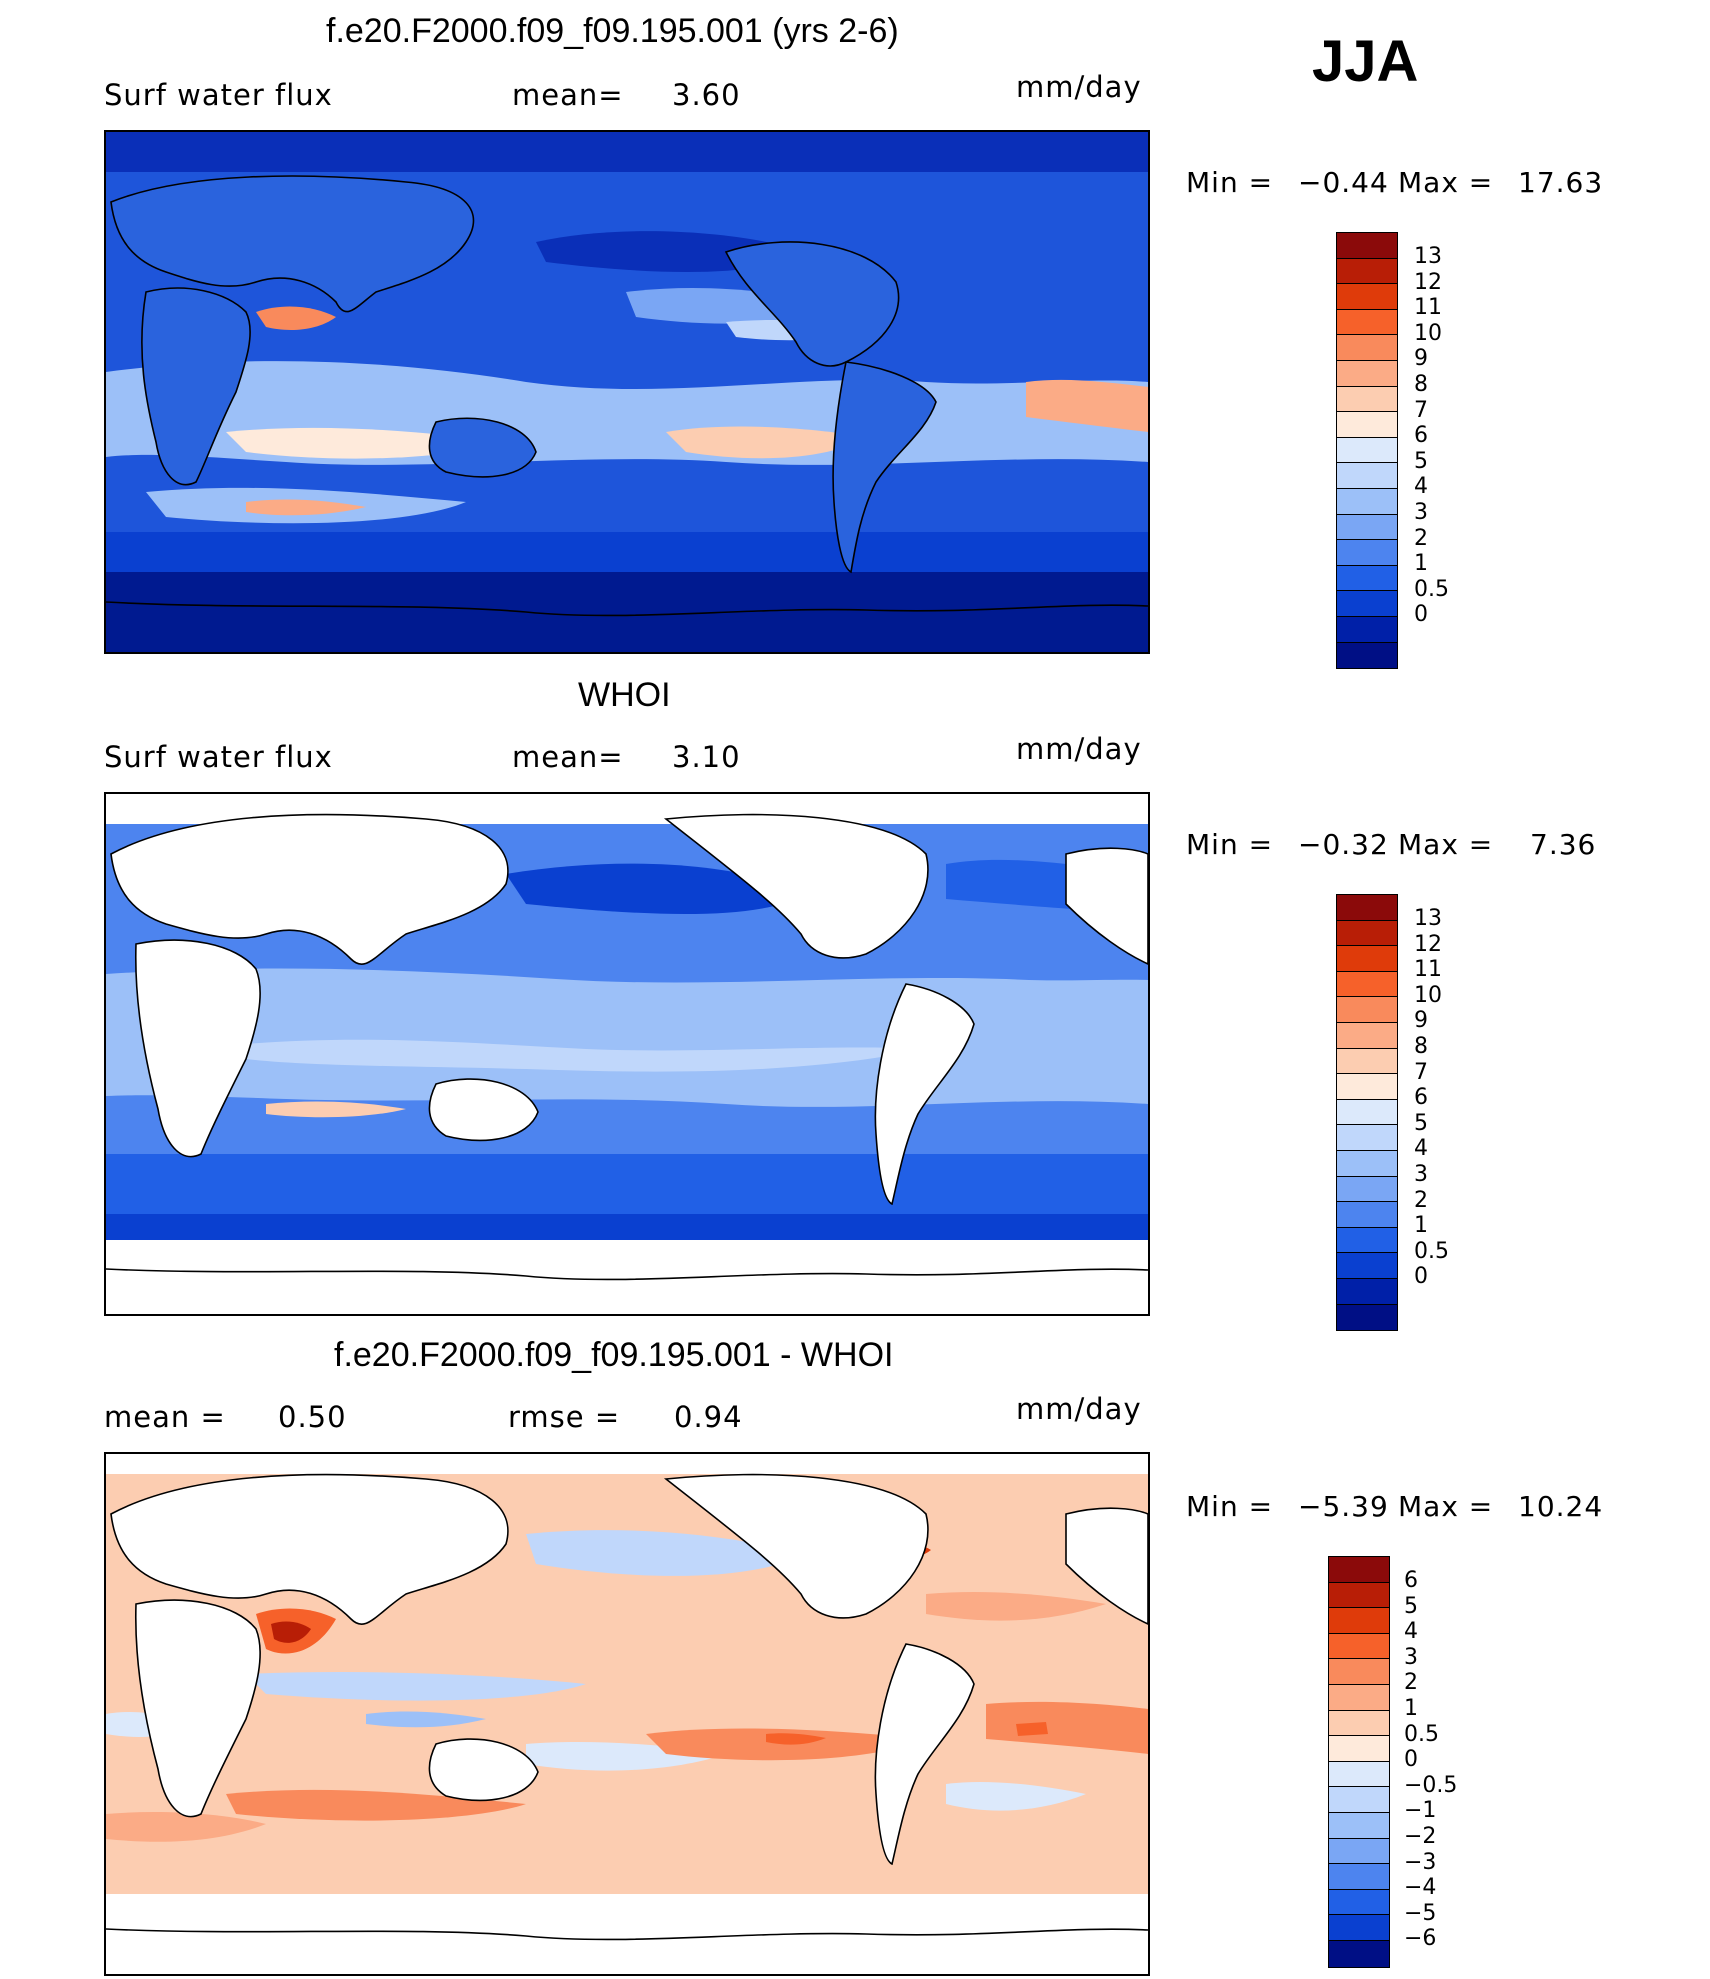 Image resolution: width=1710 pixels, height=1979 pixels. Describe the element at coordinates (1420, 1939) in the screenshot. I see `colorbar-tick-label: −6` at that location.